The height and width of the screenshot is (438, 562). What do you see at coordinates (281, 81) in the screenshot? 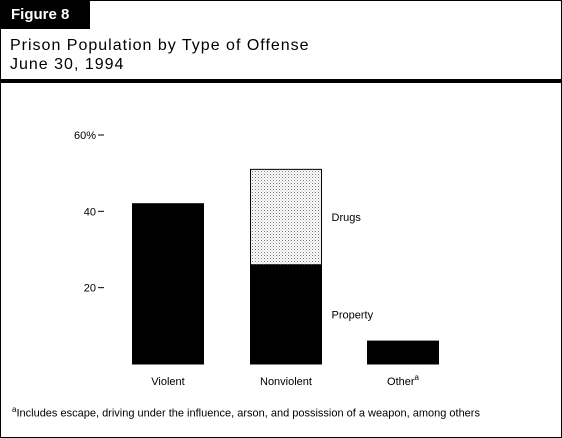
I see `title-rule` at bounding box center [281, 81].